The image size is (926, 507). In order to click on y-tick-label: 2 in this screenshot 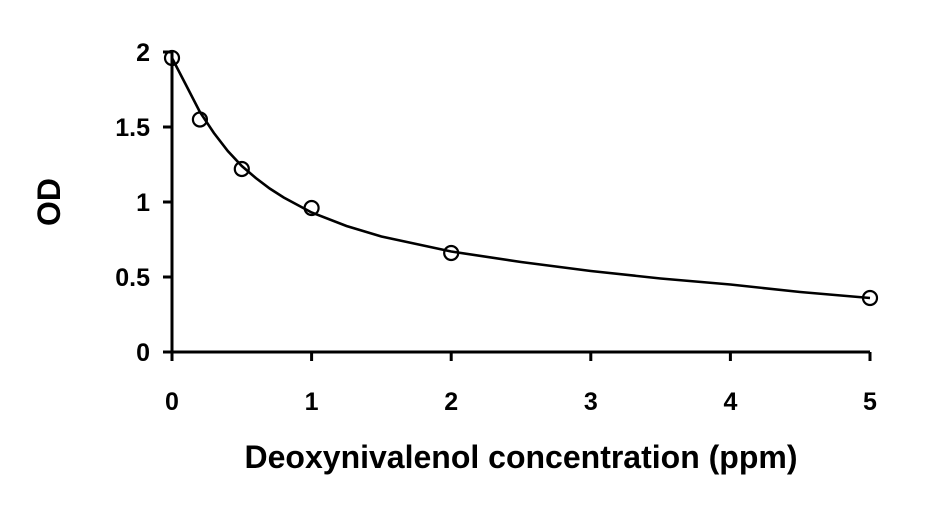, I will do `click(143, 53)`.